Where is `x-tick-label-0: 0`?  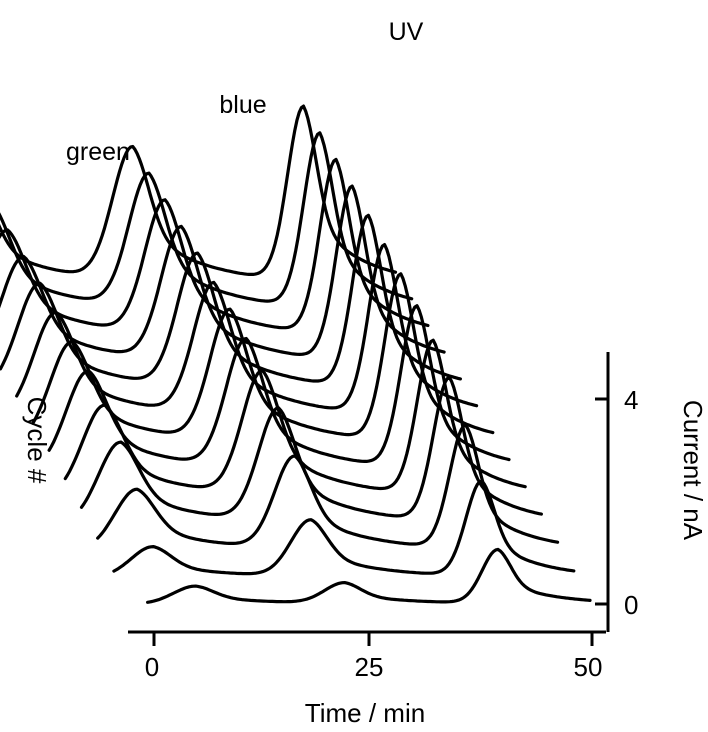 x-tick-label-0: 0 is located at coordinates (152, 667).